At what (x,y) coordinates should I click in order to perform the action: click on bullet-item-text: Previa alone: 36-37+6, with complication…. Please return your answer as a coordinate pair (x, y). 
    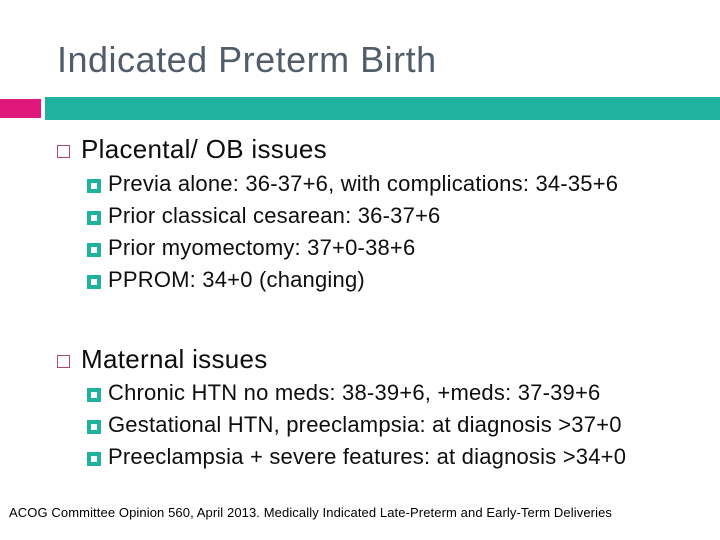
    Looking at the image, I should click on (363, 183).